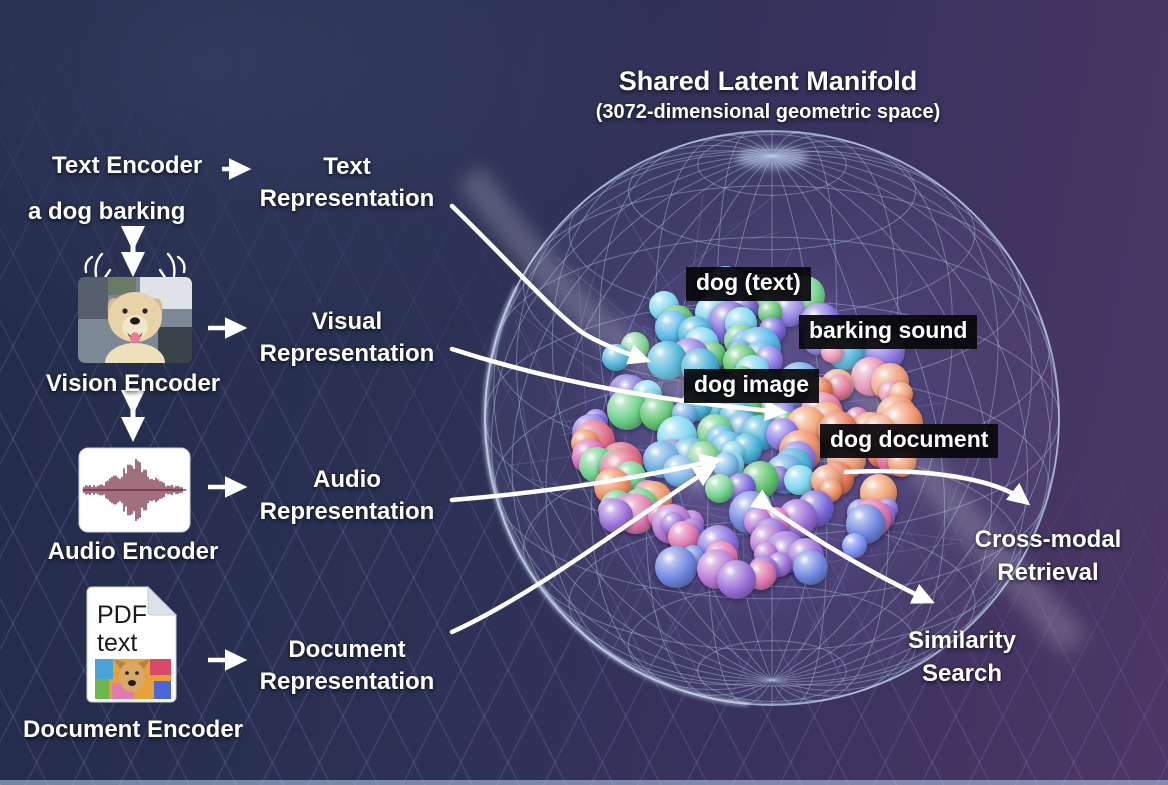 This screenshot has width=1168, height=785. I want to click on cluster-label-dog-text: dog (text), so click(748, 284).